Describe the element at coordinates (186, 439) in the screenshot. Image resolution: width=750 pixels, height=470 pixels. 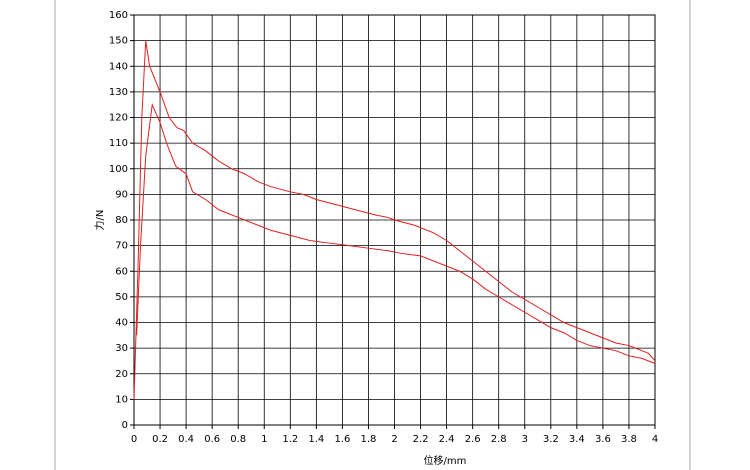
I see `x-tick-label: 0.4` at that location.